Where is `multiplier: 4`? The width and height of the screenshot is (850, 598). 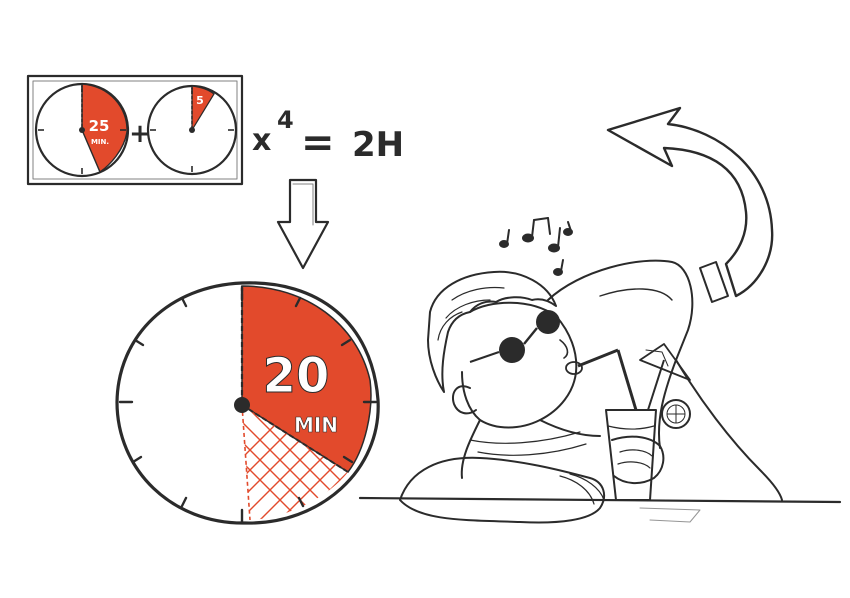 multiplier: 4 is located at coordinates (285, 120).